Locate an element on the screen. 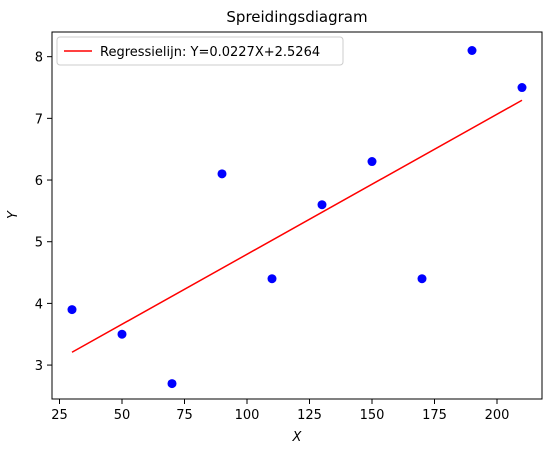 The height and width of the screenshot is (453, 554). x-tick-label: 25 is located at coordinates (59, 415).